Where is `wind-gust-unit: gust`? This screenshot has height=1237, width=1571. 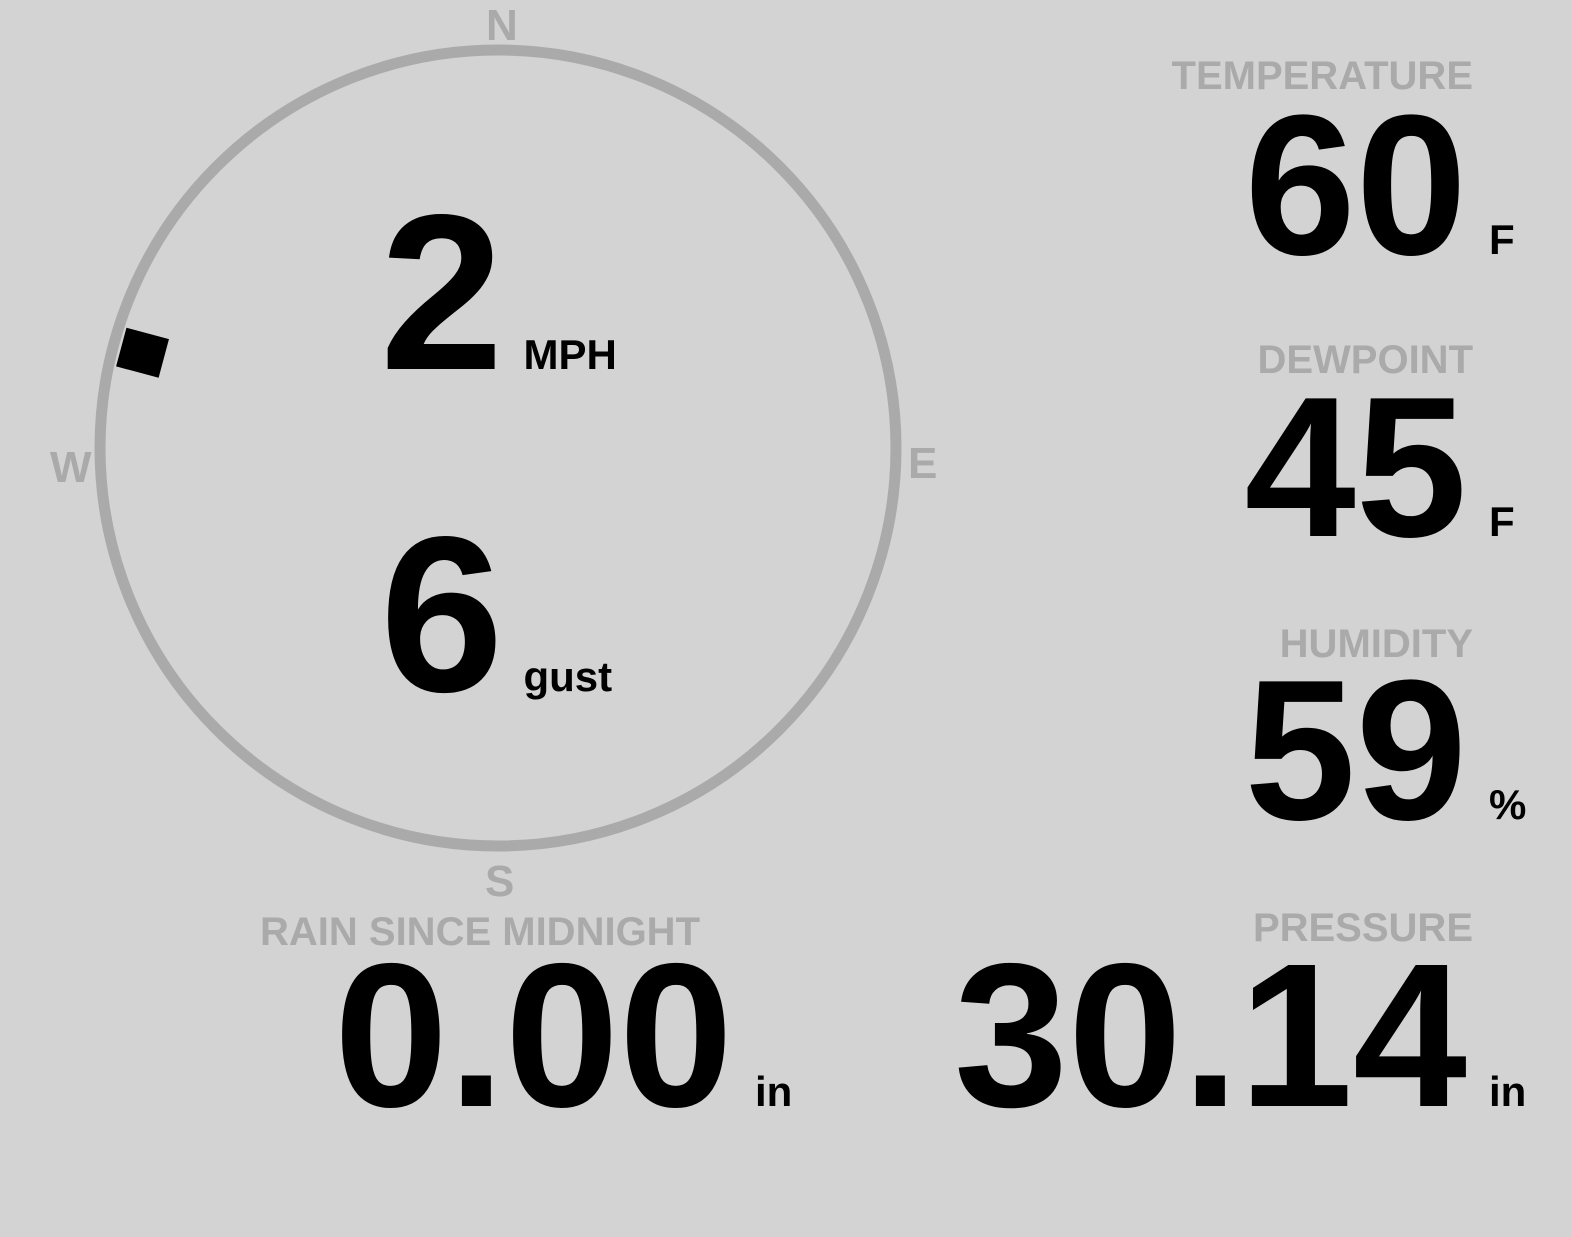 wind-gust-unit: gust is located at coordinates (568, 676).